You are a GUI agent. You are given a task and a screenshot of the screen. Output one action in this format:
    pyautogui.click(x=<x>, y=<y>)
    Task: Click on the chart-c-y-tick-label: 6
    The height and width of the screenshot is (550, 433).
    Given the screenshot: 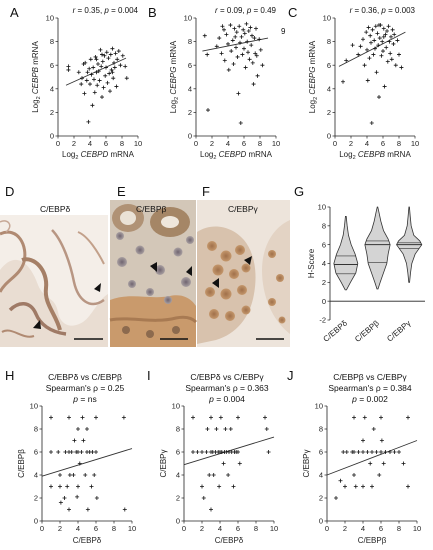 What is the action you would take?
    pyautogui.click(x=329, y=65)
    